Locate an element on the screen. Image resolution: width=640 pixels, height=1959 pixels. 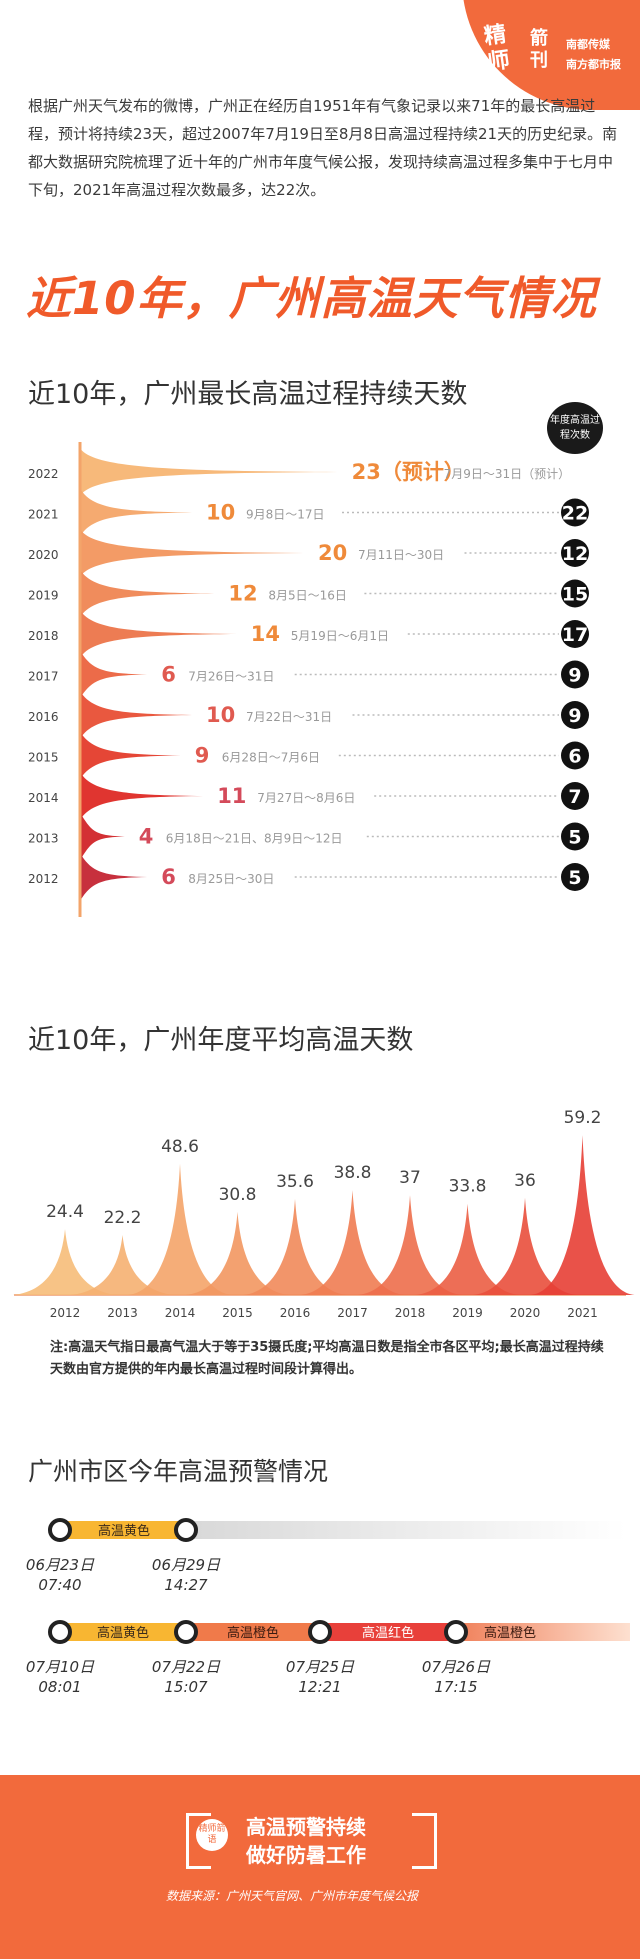
avg-days-value-label: 59.2 is located at coordinates (583, 1118).